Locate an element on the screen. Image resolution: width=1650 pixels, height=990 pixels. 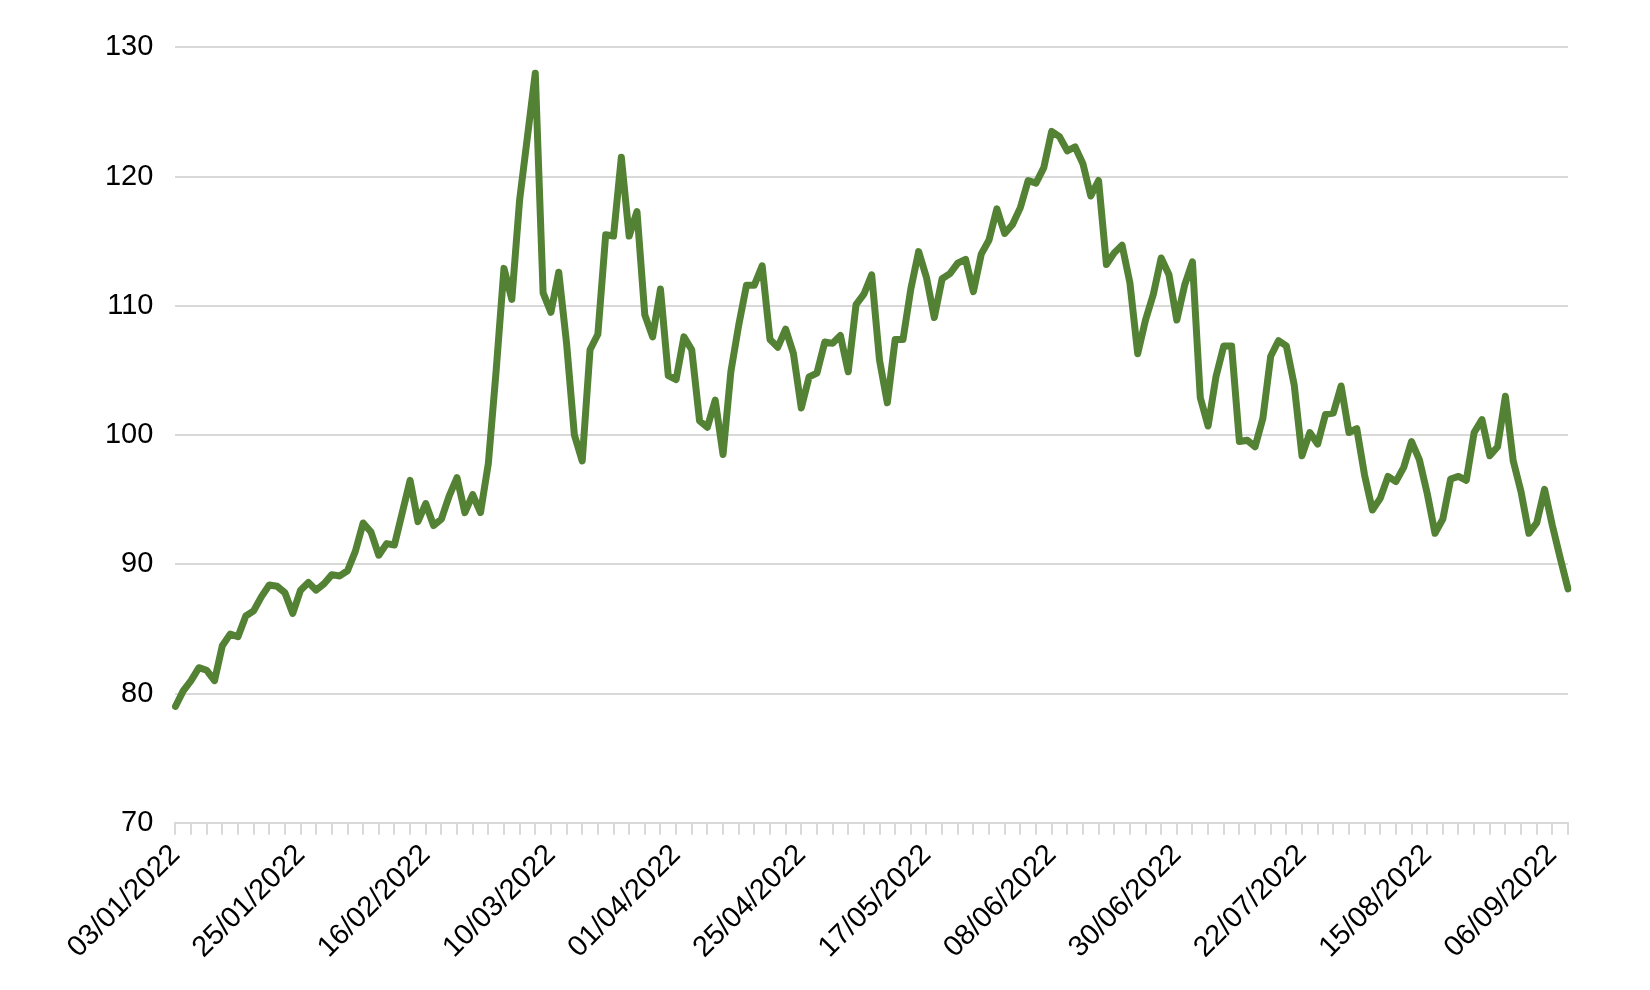
y-tick-label: 80 is located at coordinates (137, 691).